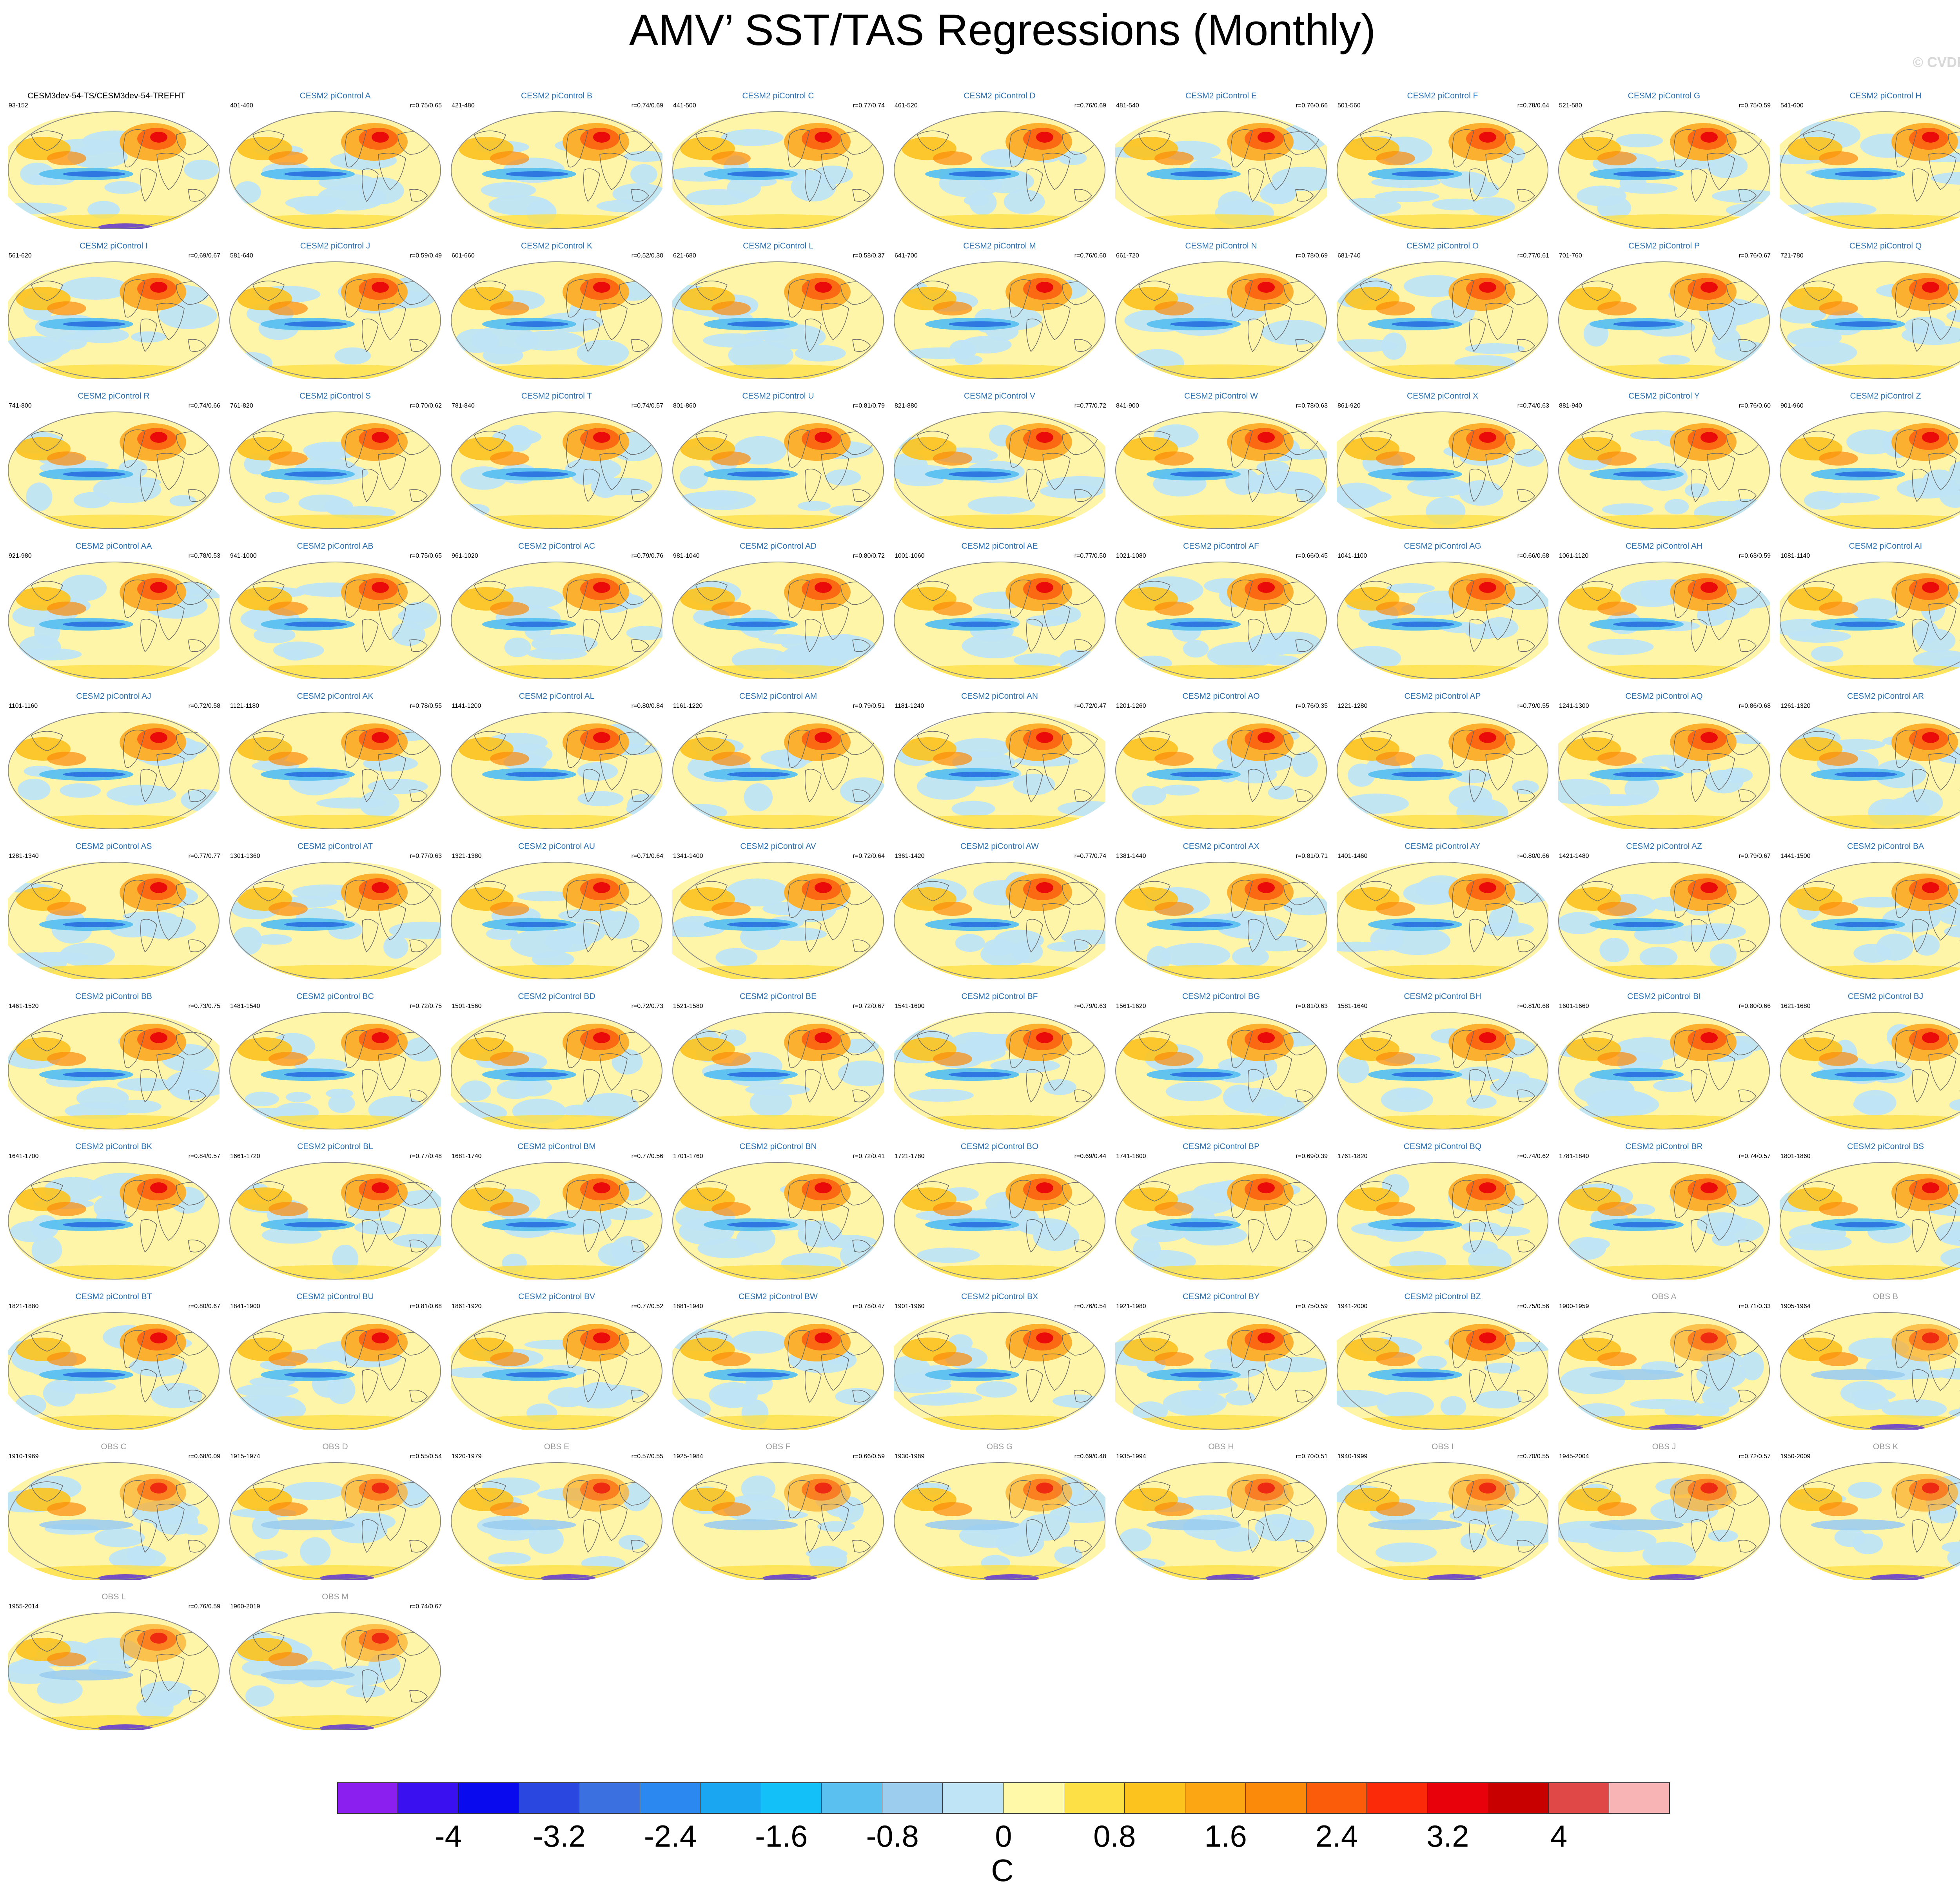 Image resolution: width=1960 pixels, height=1896 pixels. Describe the element at coordinates (1664, 1516) in the screenshot. I see `map-panel: OBS J 1945-2004 r=0.72/0.57` at that location.